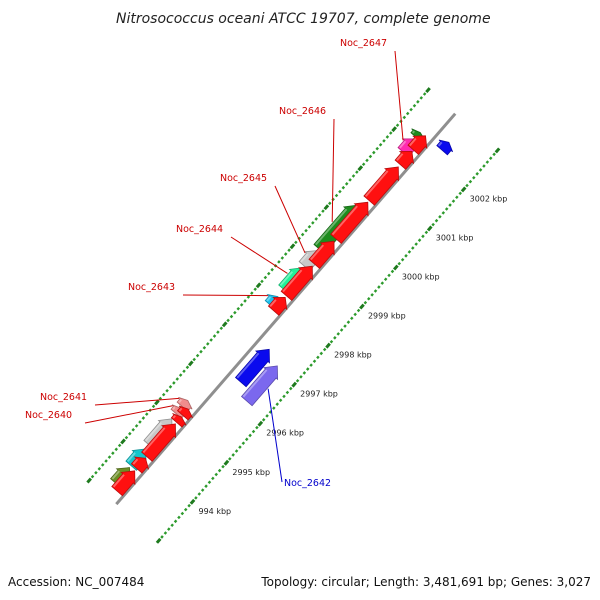  Describe the element at coordinates (489, 198) in the screenshot. I see `tick-label: 3002 kbp` at that location.